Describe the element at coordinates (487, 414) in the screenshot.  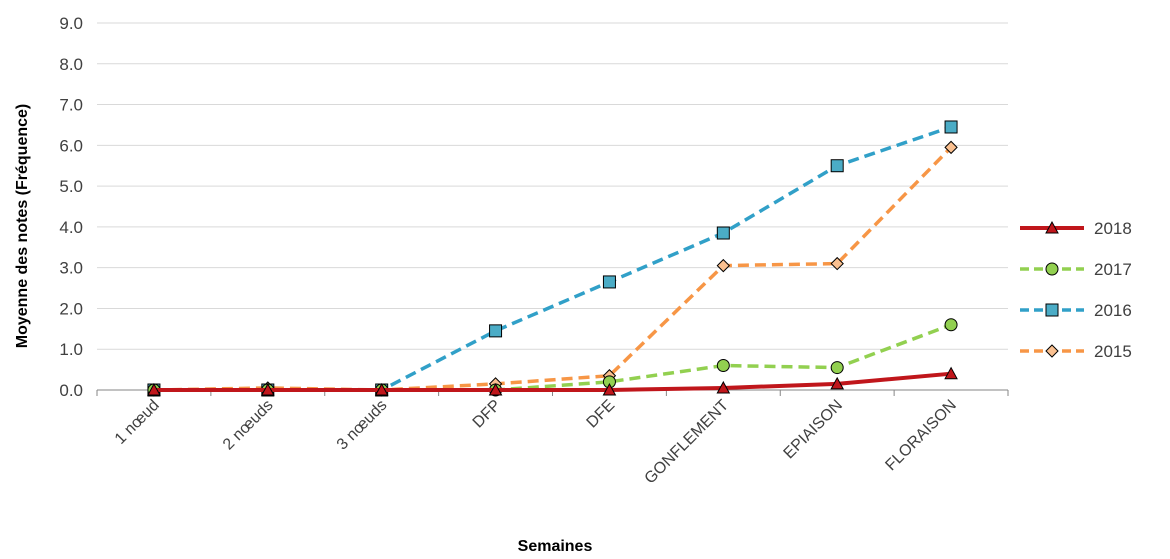
I see `x-tick-label: DFP` at that location.